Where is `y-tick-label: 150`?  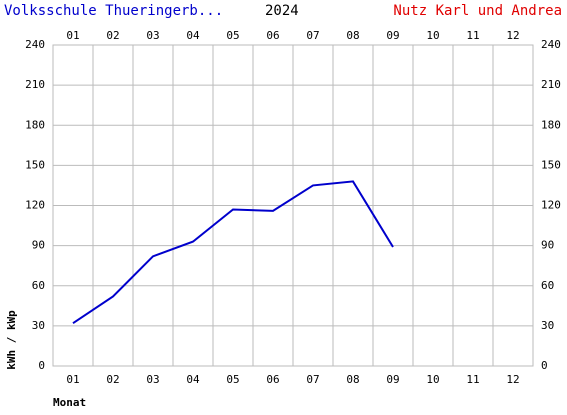
y-tick-label: 150 is located at coordinates (35, 164).